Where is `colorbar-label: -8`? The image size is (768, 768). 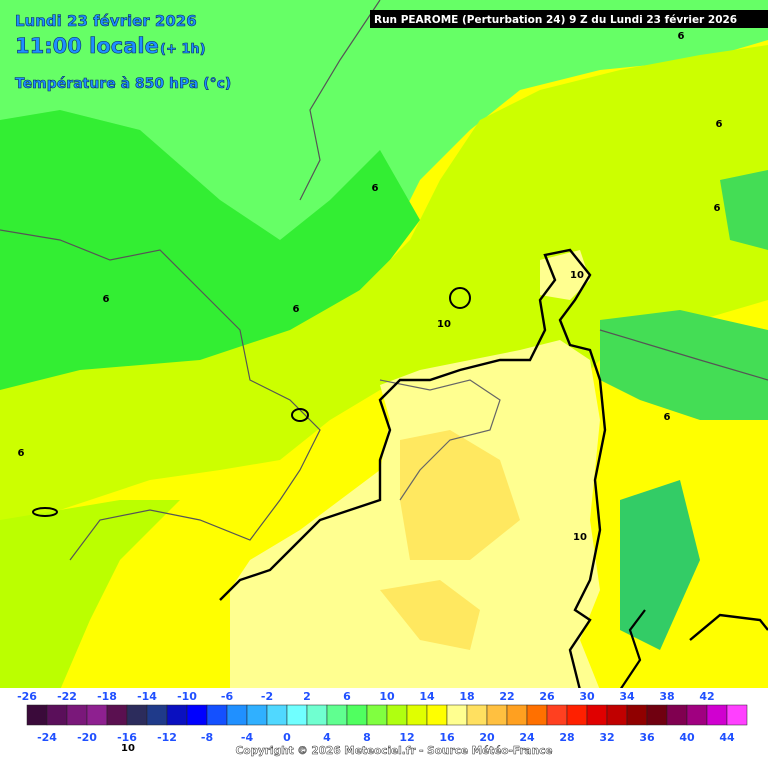 colorbar-label: -8 is located at coordinates (207, 737).